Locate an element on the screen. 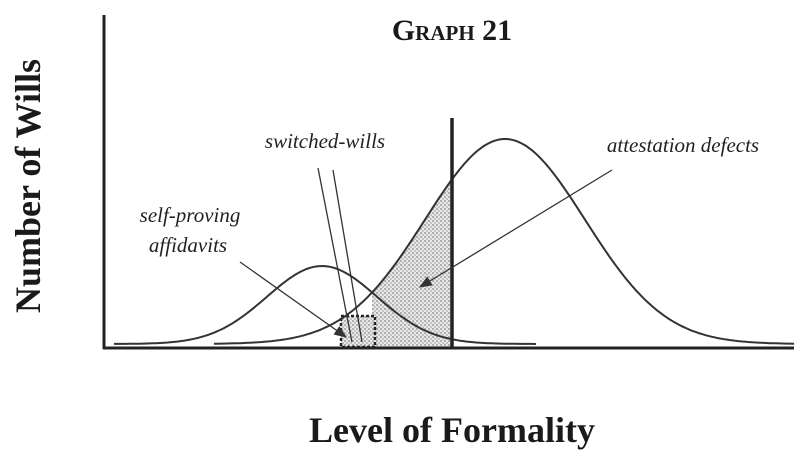 This screenshot has height=451, width=794. annotation: attestation defects is located at coordinates (683, 145).